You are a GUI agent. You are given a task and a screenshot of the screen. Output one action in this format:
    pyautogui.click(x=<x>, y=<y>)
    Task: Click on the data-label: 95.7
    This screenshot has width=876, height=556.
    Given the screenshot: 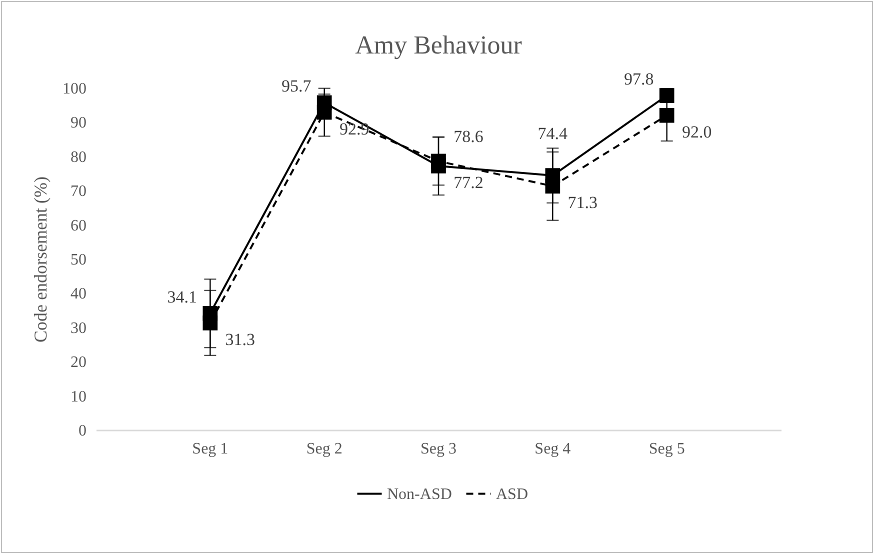 What is the action you would take?
    pyautogui.click(x=296, y=86)
    